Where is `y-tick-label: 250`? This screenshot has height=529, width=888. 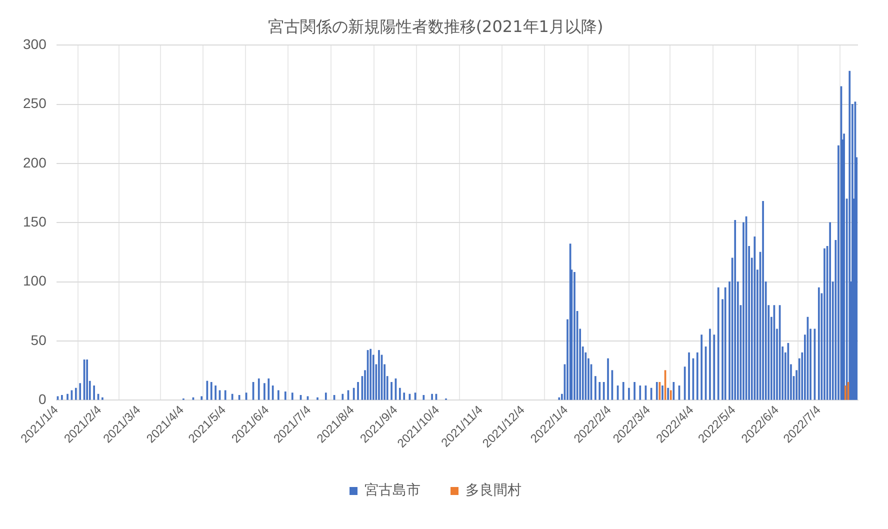
y-tick-label: 250 is located at coordinates (35, 103).